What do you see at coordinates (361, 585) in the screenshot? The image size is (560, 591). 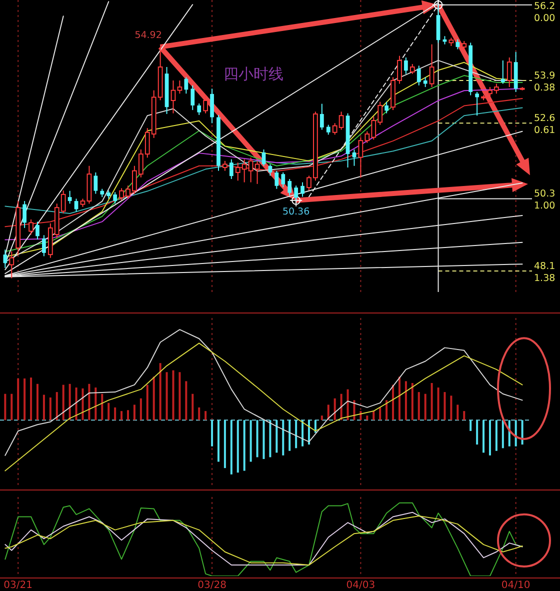 I see `x-tick-label: 04/03` at bounding box center [361, 585].